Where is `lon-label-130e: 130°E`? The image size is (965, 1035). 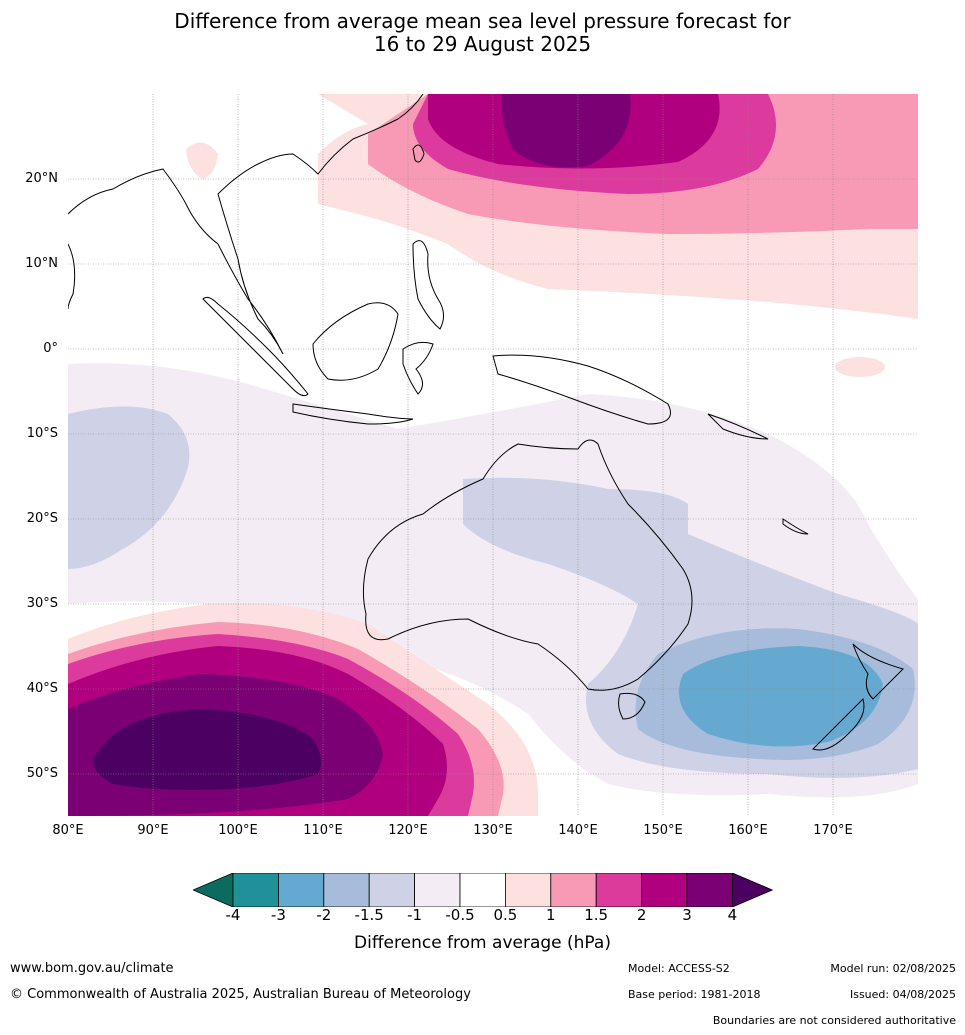 lon-label-130e: 130°E is located at coordinates (493, 830).